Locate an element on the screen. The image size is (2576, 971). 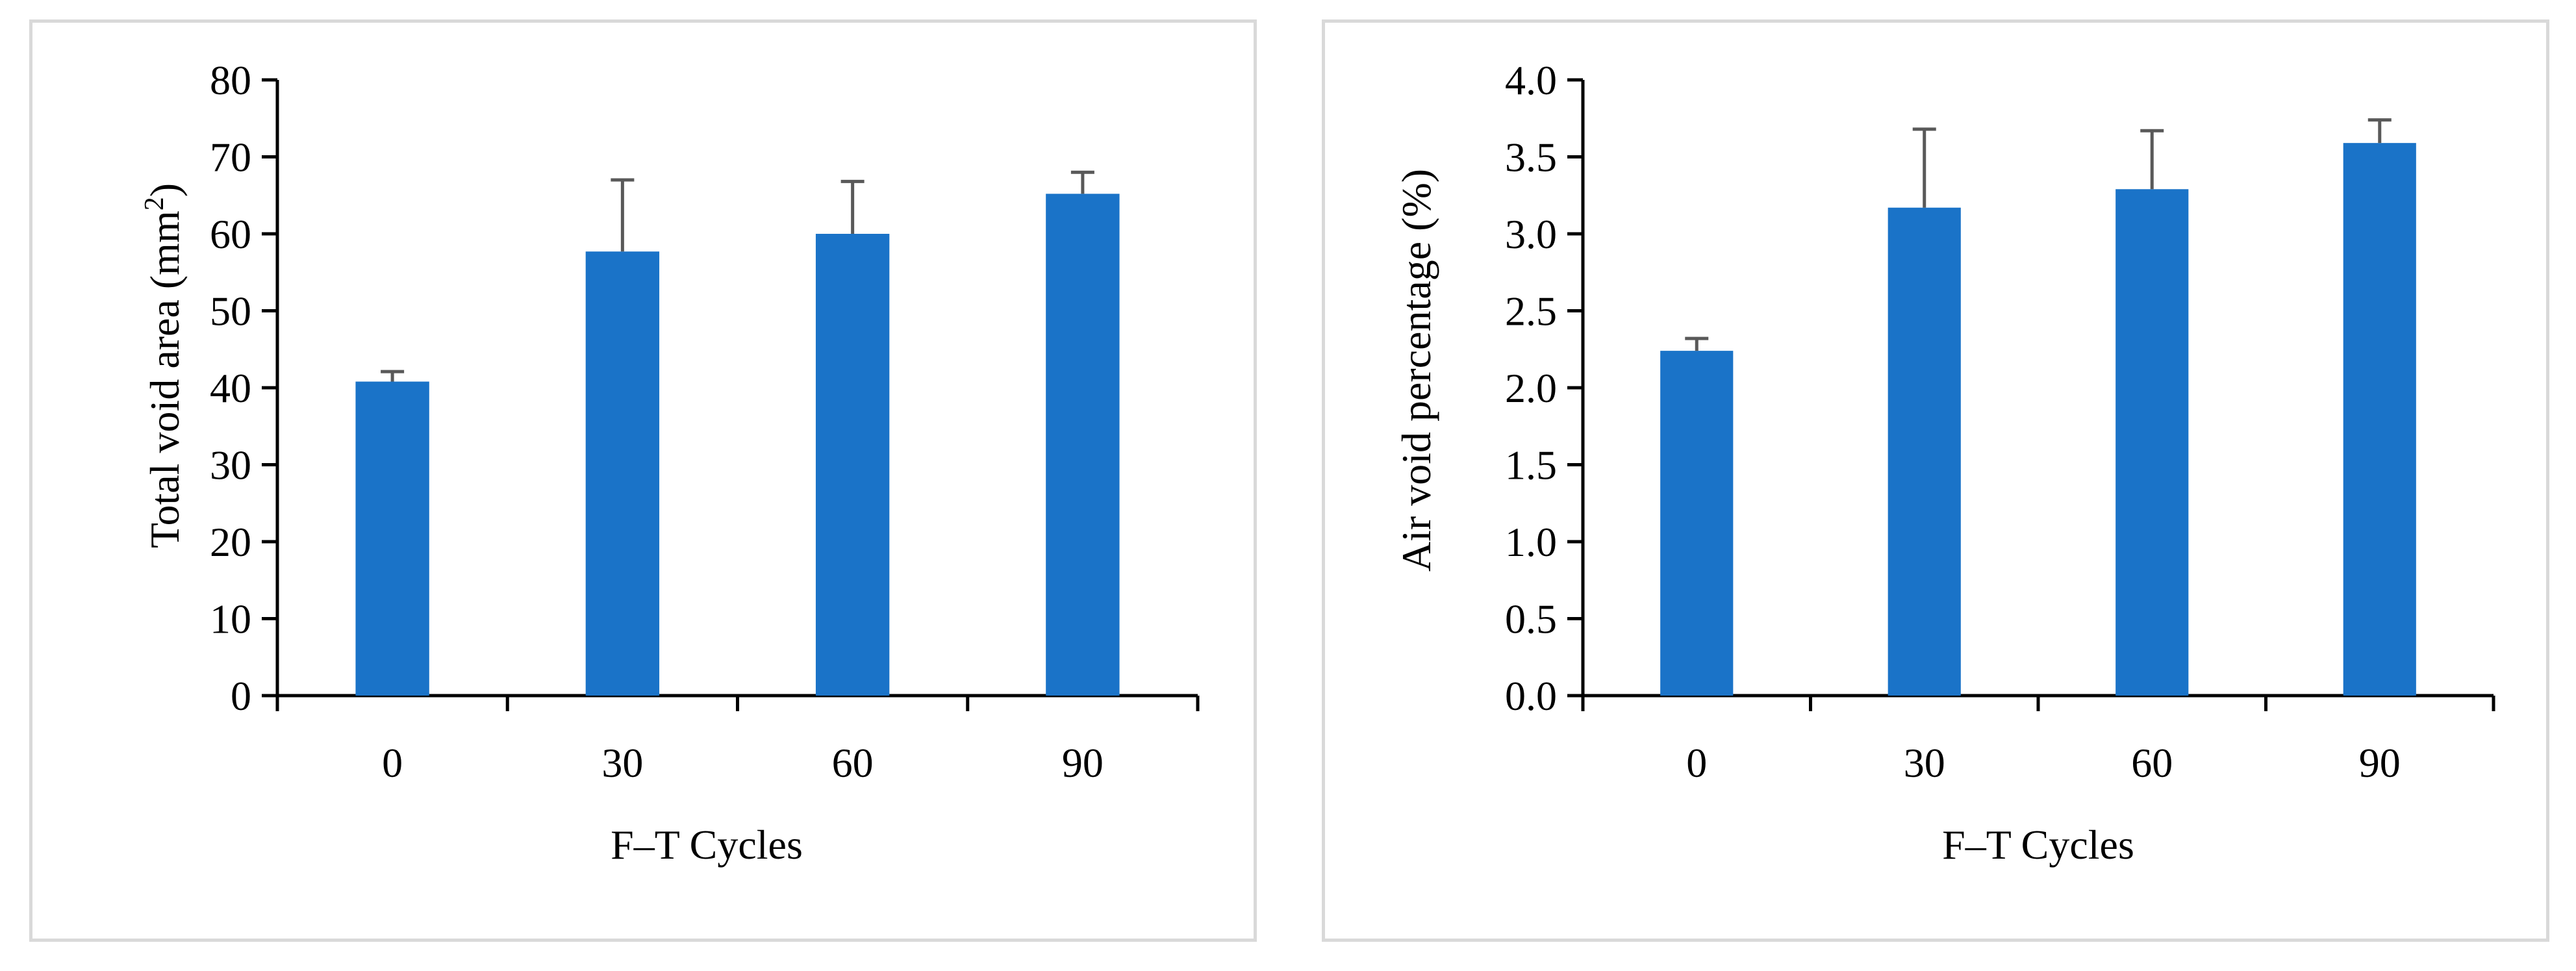
y-tick-label: 20 is located at coordinates (230, 542).